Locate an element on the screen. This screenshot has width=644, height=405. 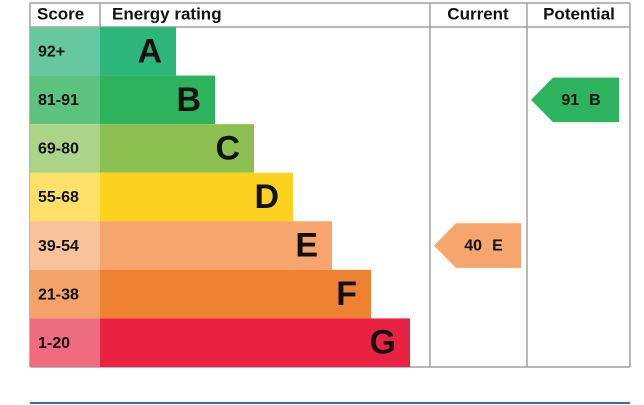
rating-letter: A is located at coordinates (149, 51).